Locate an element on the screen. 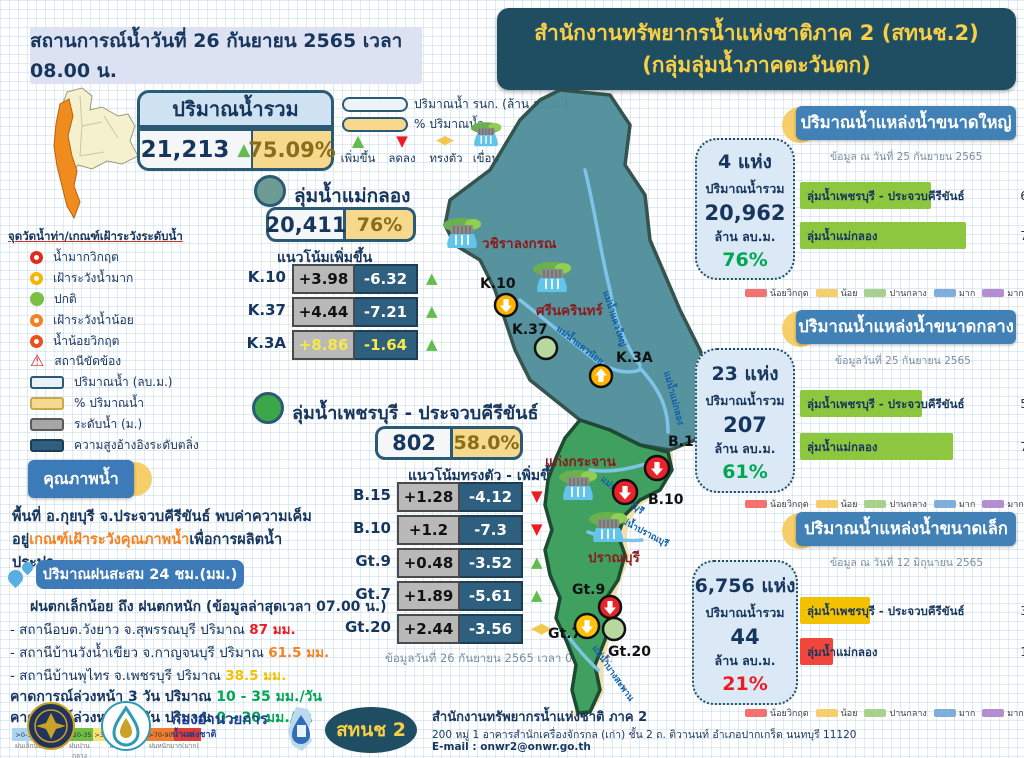  phet-basin-title: ลุ่มน้ำเพชรบุรี - ประจวบคีรีขันธ์ is located at coordinates (415, 413).